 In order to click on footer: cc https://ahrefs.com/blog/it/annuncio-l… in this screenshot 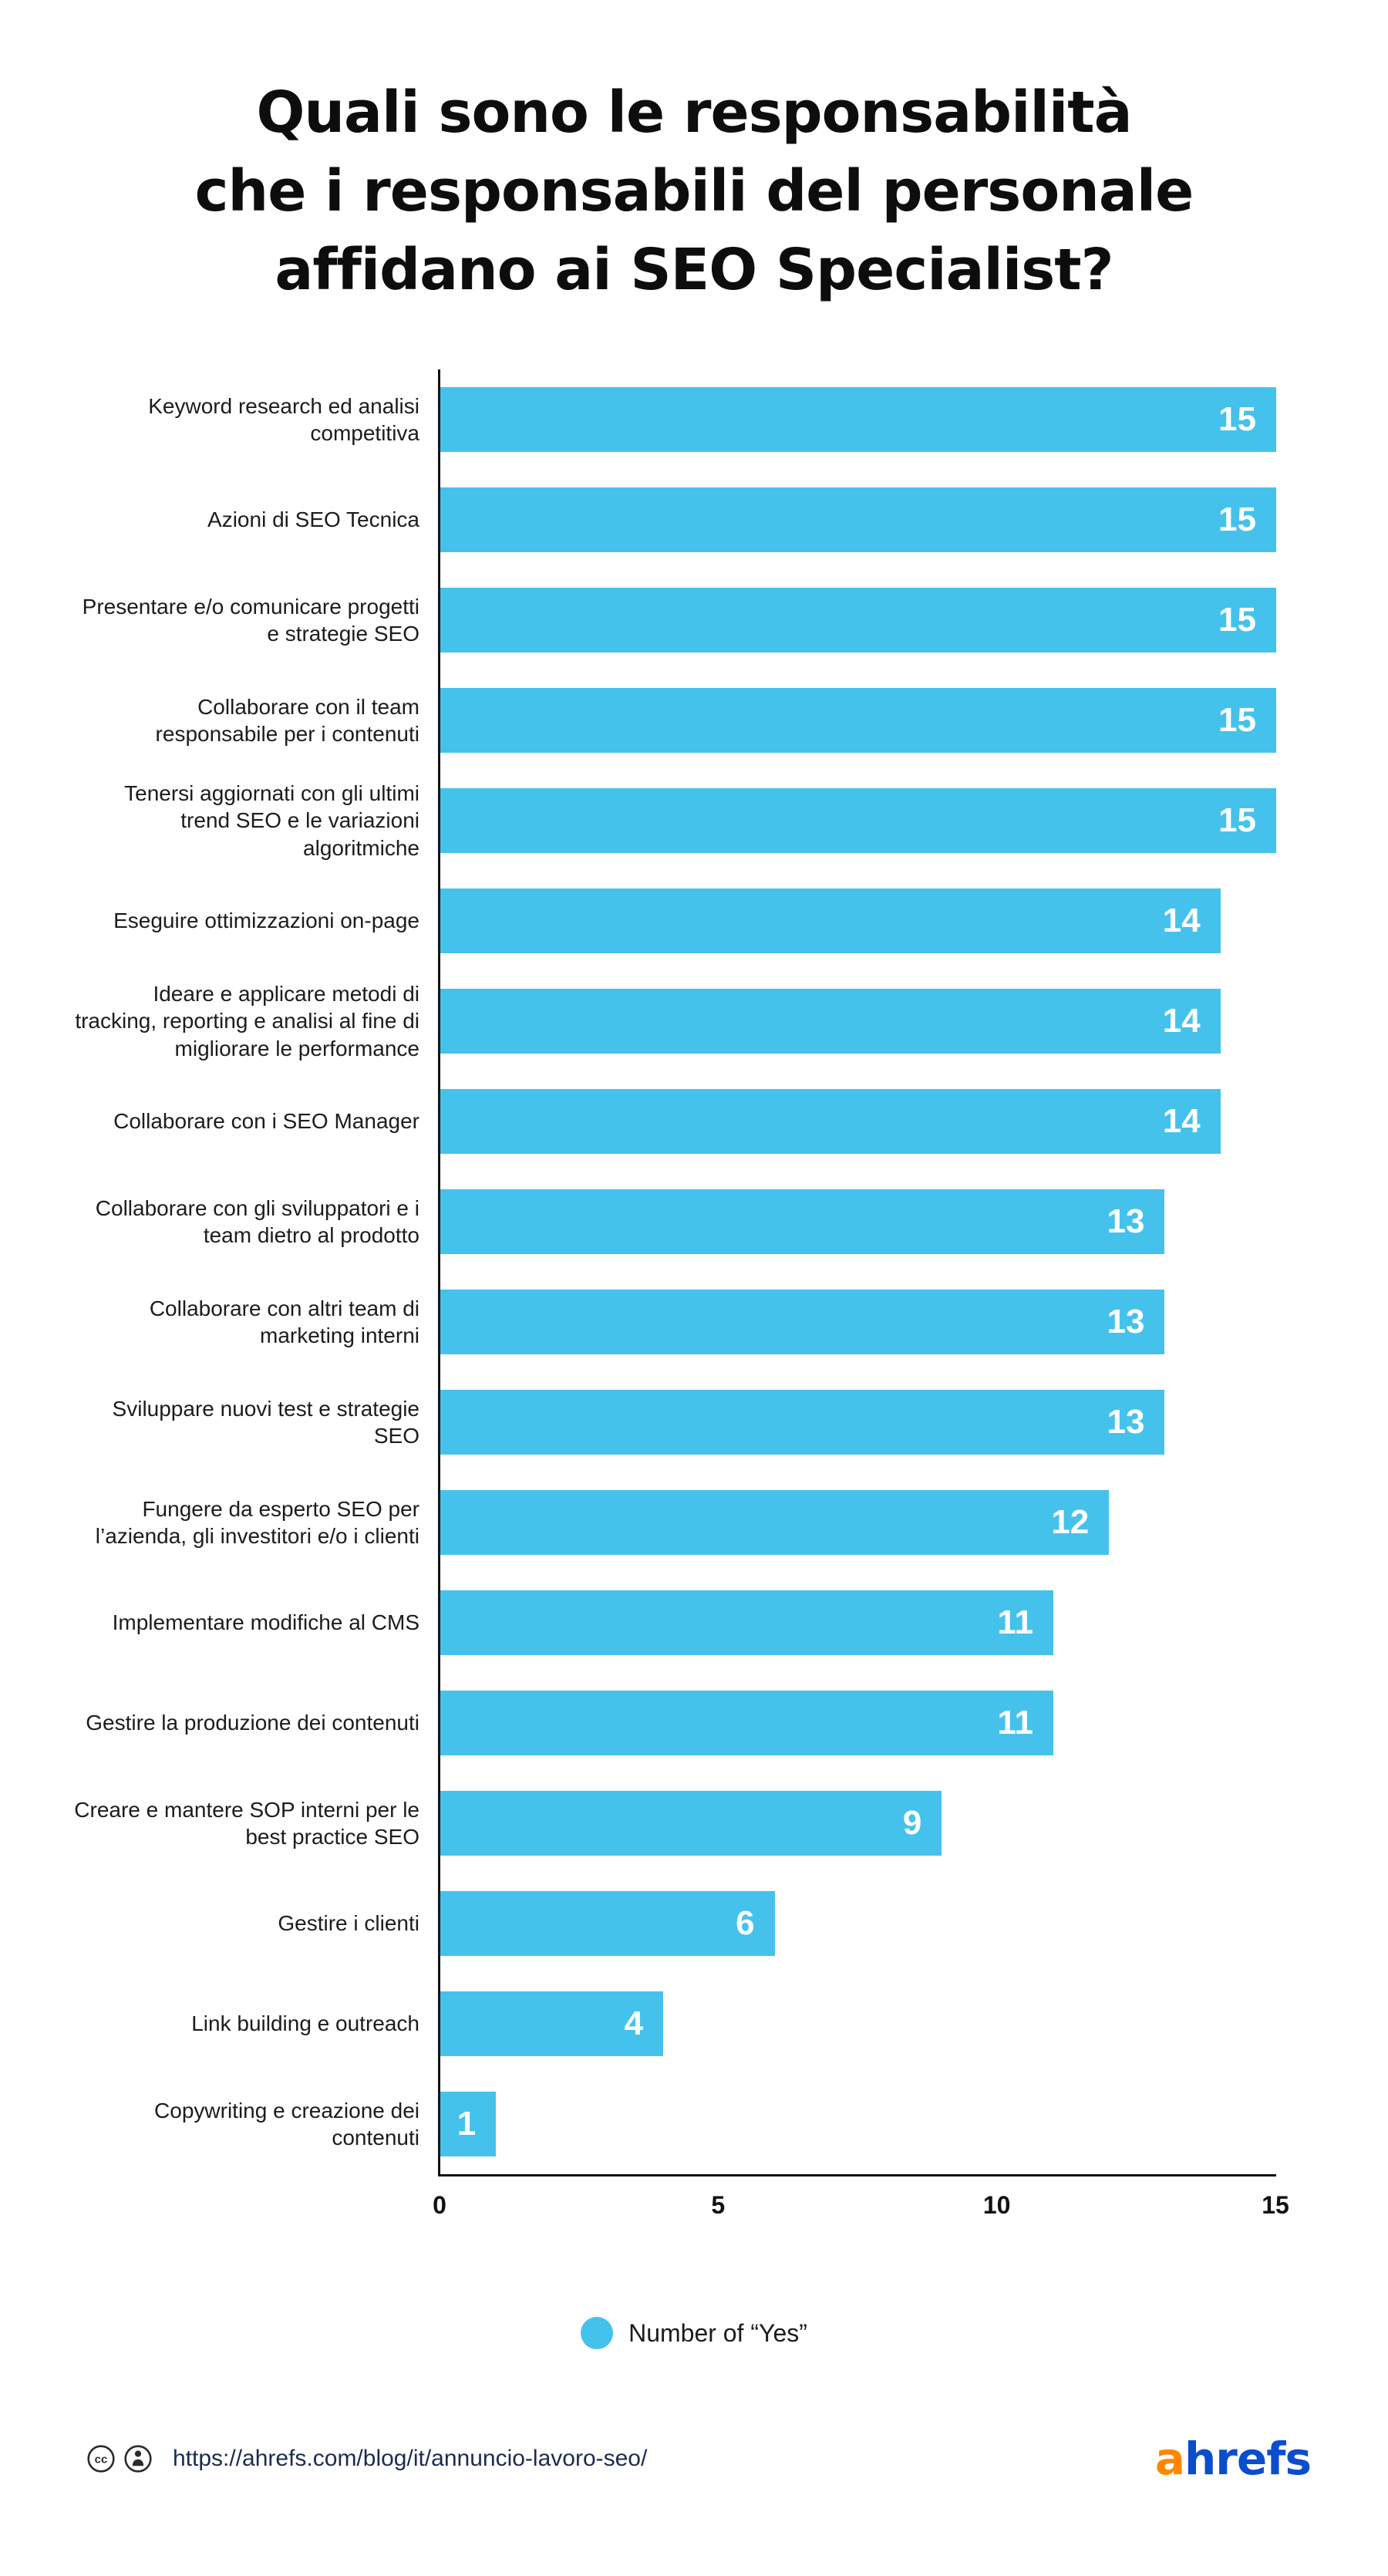, I will do `click(699, 2459)`.